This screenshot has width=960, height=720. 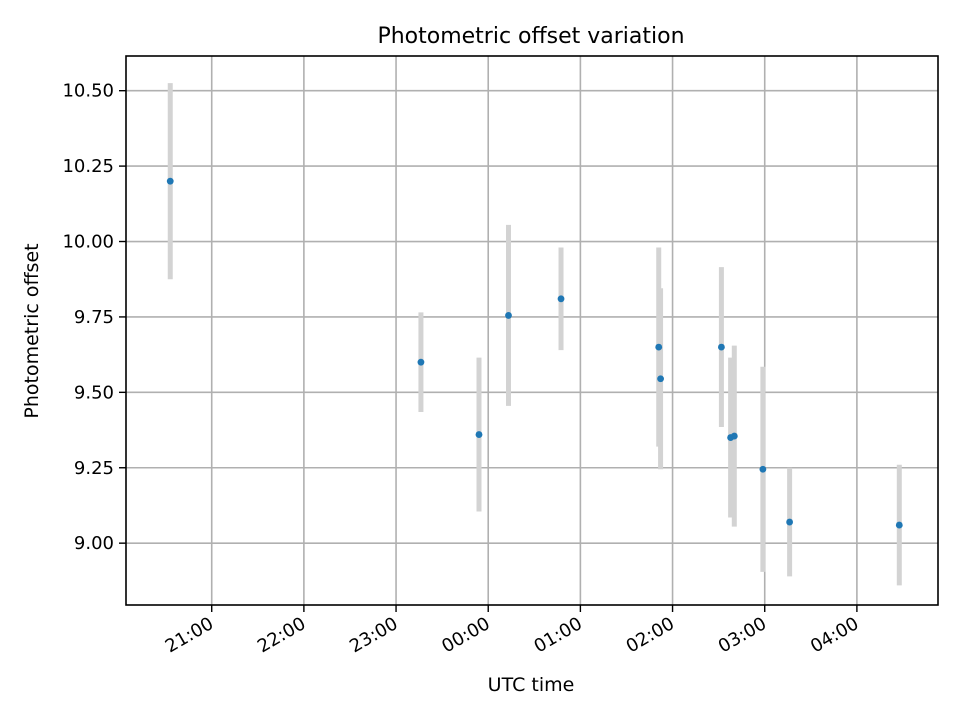 What do you see at coordinates (281, 635) in the screenshot?
I see `x-tick-label: 22:00` at bounding box center [281, 635].